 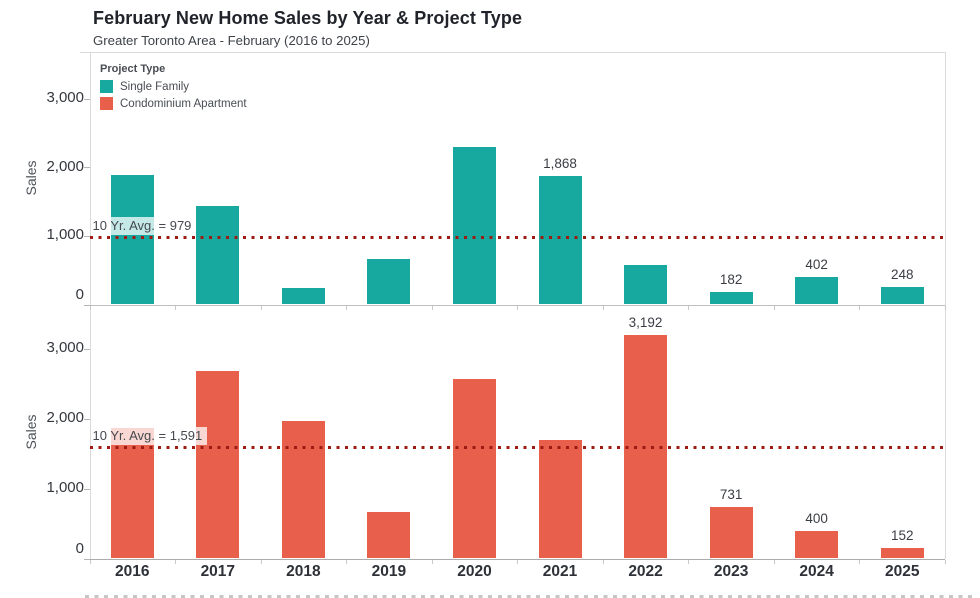 What do you see at coordinates (731, 279) in the screenshot?
I see `bar-value-label: 182` at bounding box center [731, 279].